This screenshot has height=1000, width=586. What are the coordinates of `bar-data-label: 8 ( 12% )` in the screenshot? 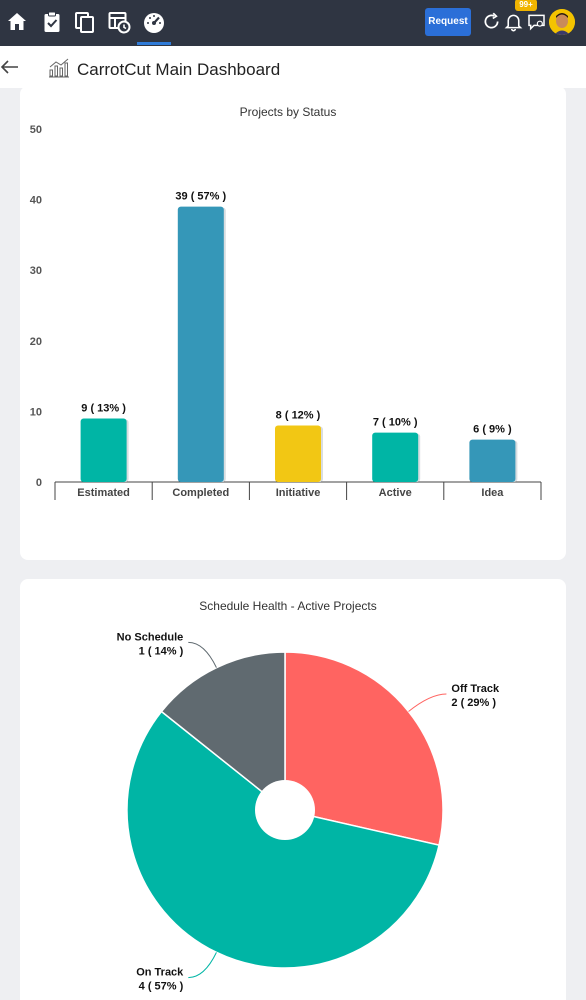 It's located at (298, 416).